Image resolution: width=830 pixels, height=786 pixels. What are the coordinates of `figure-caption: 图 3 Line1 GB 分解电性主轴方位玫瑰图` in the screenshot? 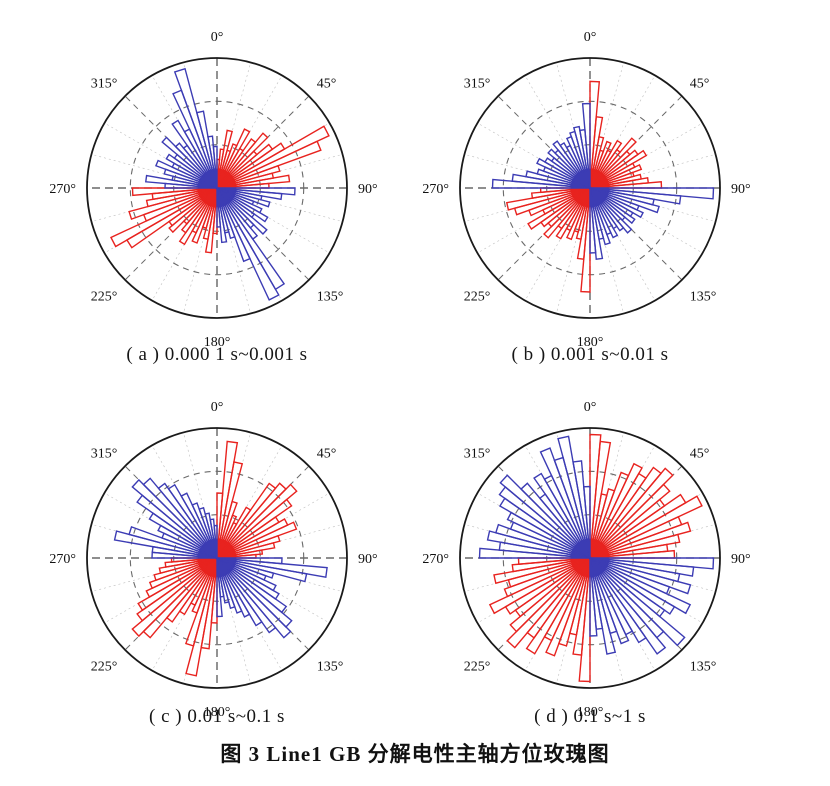 It's located at (415, 754).